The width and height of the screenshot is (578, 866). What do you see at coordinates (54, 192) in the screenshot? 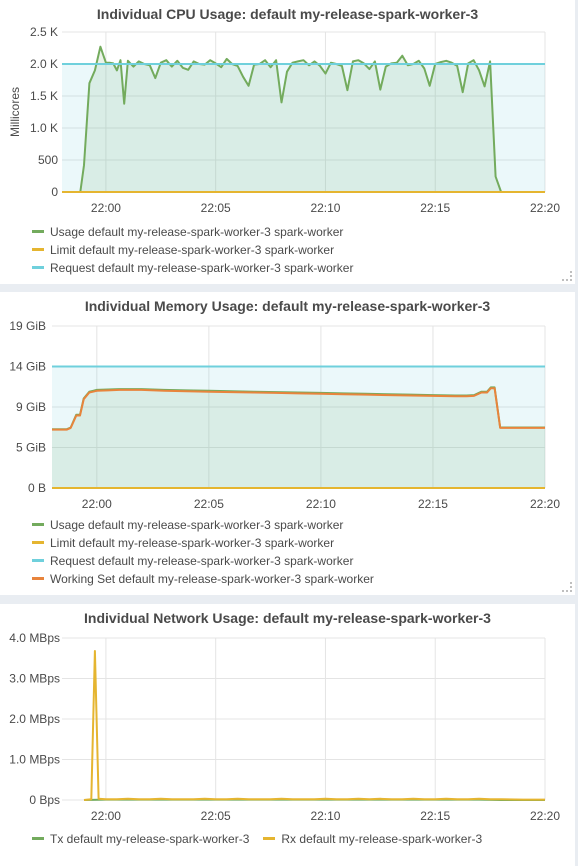
I see `y-tick-label: 0` at bounding box center [54, 192].